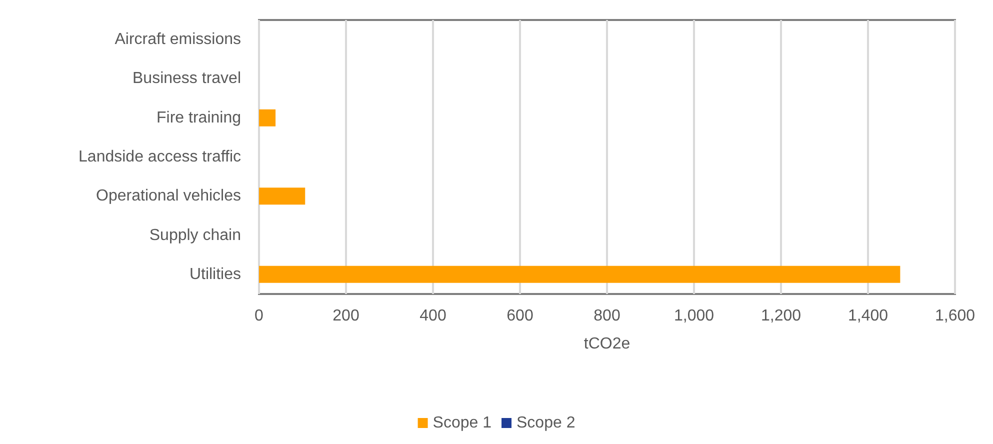 This screenshot has height=444, width=993. I want to click on y-tick-label: Landside access traffic, so click(159, 157).